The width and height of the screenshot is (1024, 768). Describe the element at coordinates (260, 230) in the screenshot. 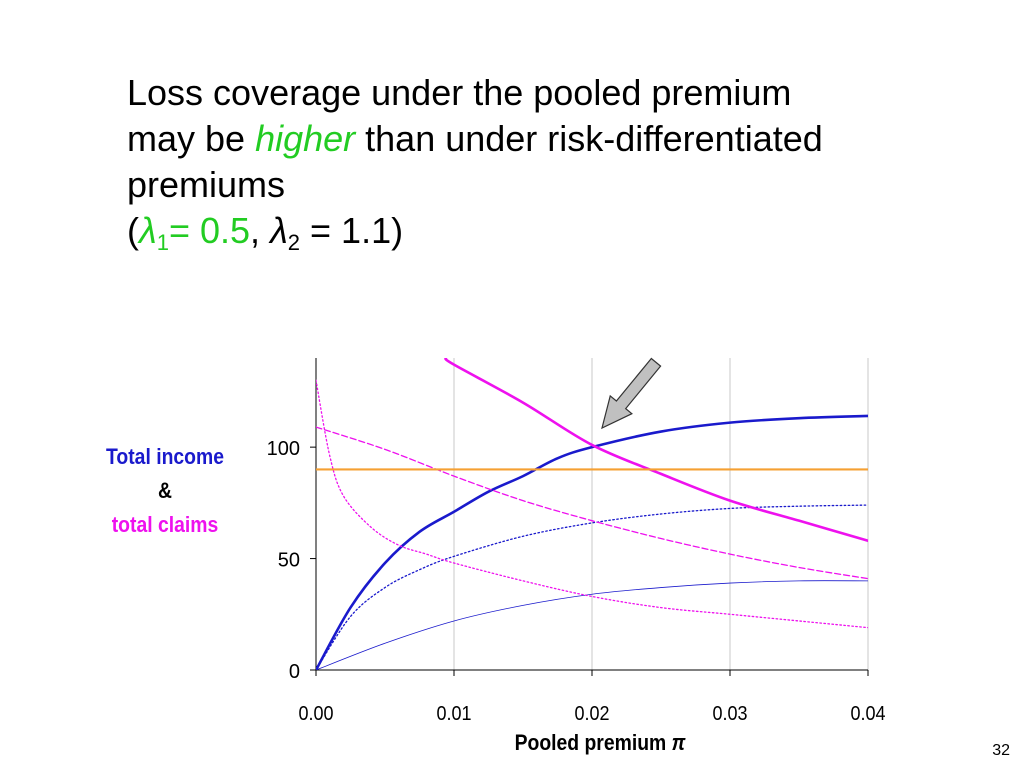

I see `params-sep: ,` at that location.